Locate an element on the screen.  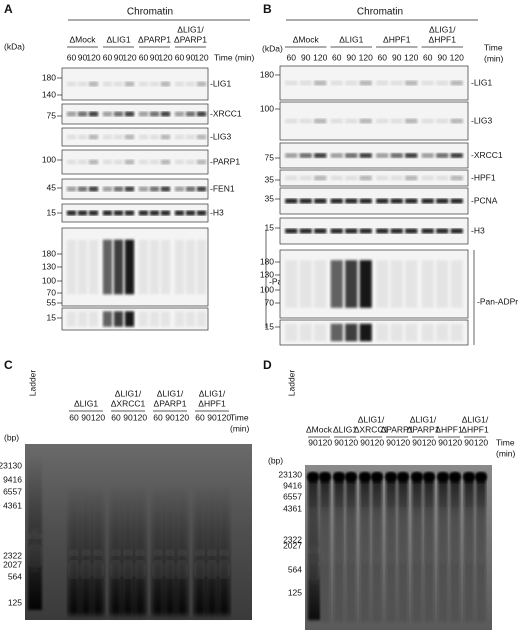
panel-letter: D is located at coordinates (267, 365).